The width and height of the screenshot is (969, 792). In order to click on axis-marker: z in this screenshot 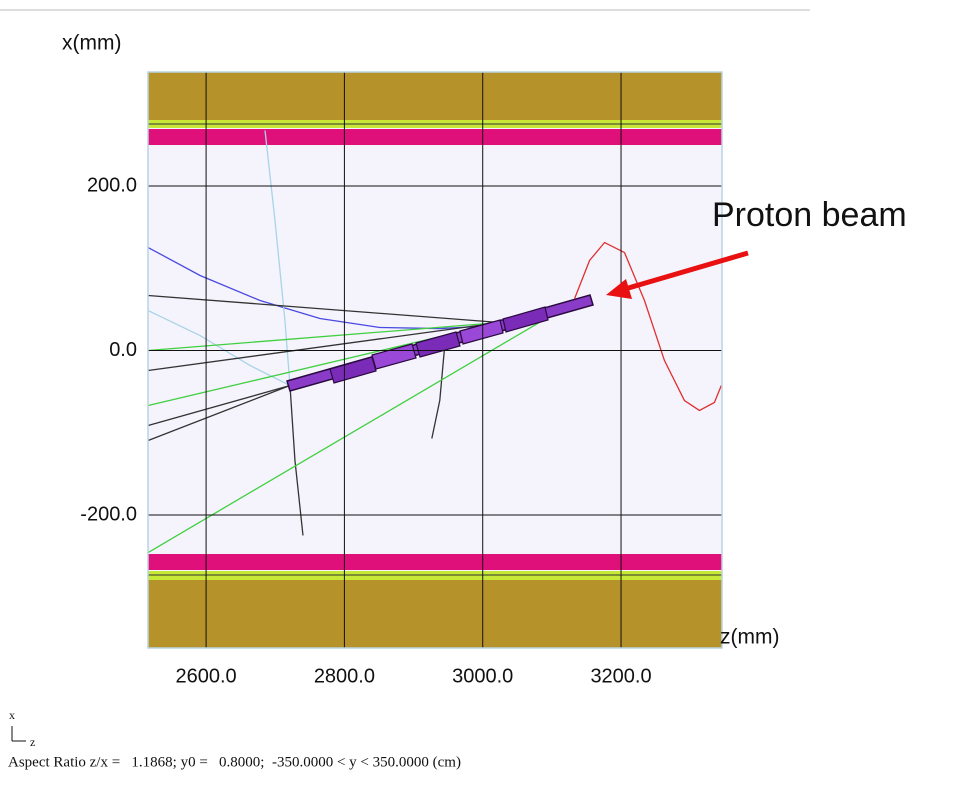, I will do `click(32, 742)`.